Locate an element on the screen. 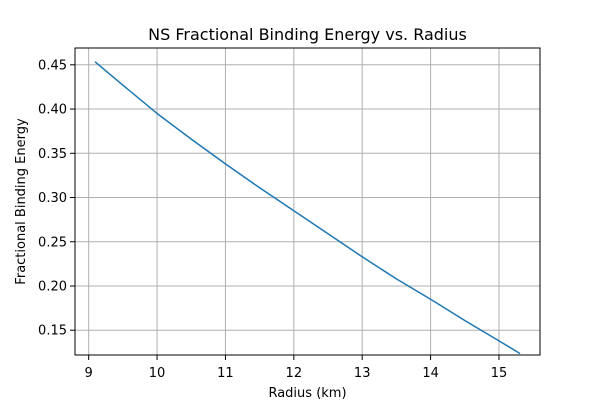  x-axis-label: Radius (km) is located at coordinates (307, 393).